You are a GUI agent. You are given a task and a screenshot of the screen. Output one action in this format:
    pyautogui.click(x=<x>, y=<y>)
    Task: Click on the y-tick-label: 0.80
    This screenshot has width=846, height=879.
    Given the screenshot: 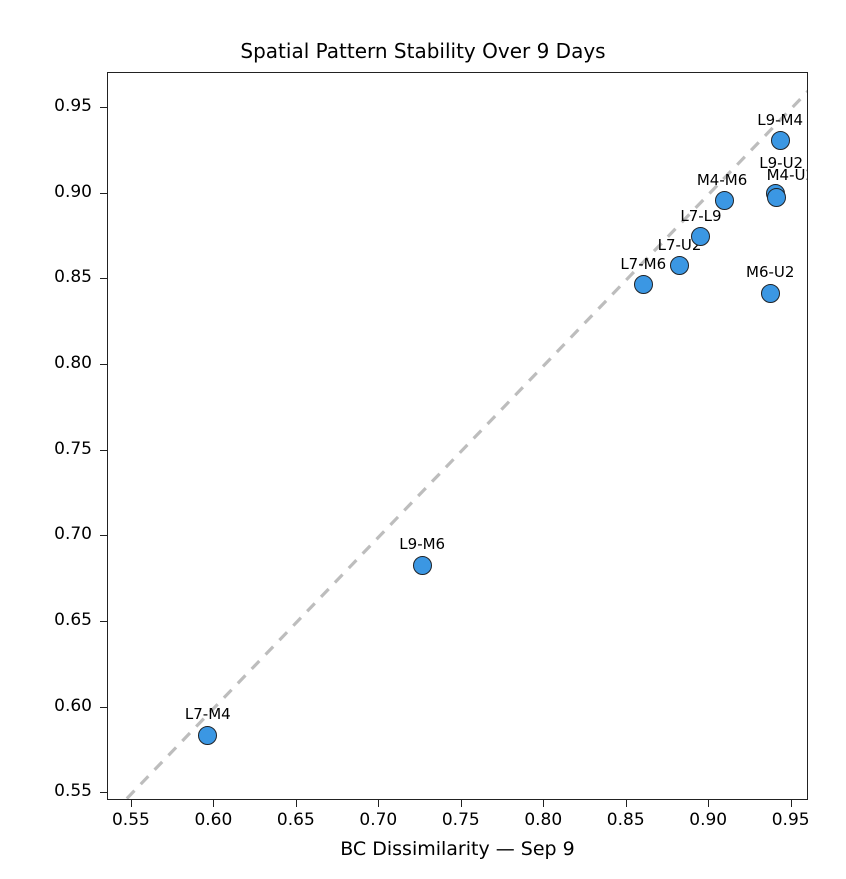 What is the action you would take?
    pyautogui.click(x=73, y=363)
    